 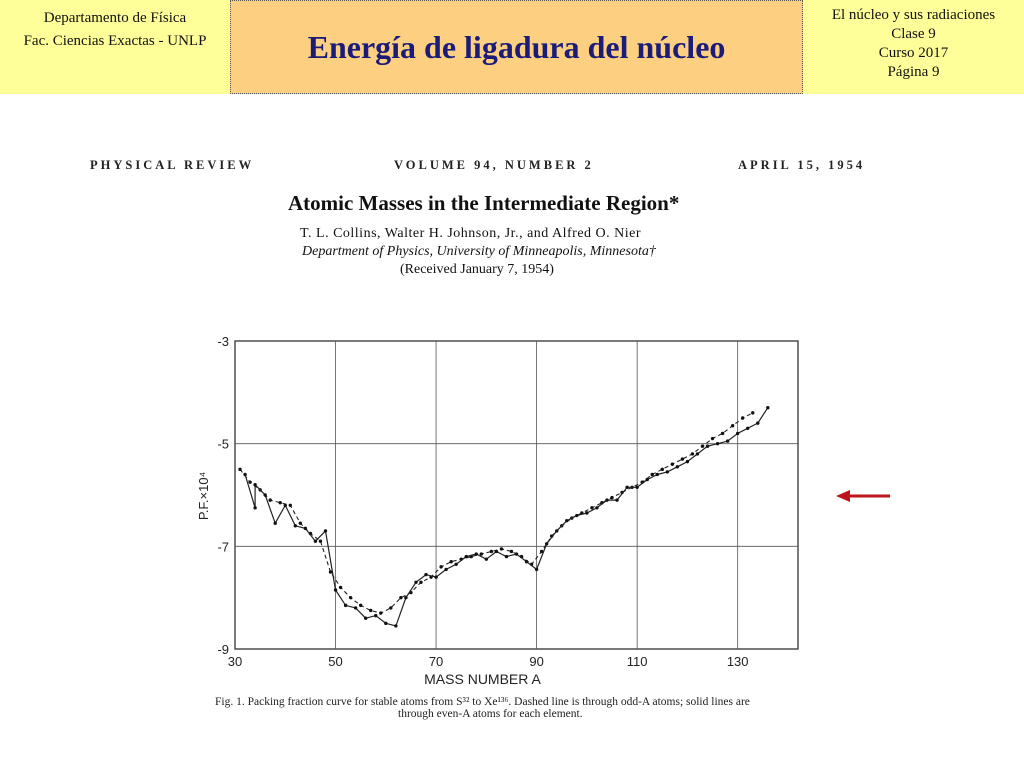 I want to click on y-tick-label: -9, so click(x=223, y=649).